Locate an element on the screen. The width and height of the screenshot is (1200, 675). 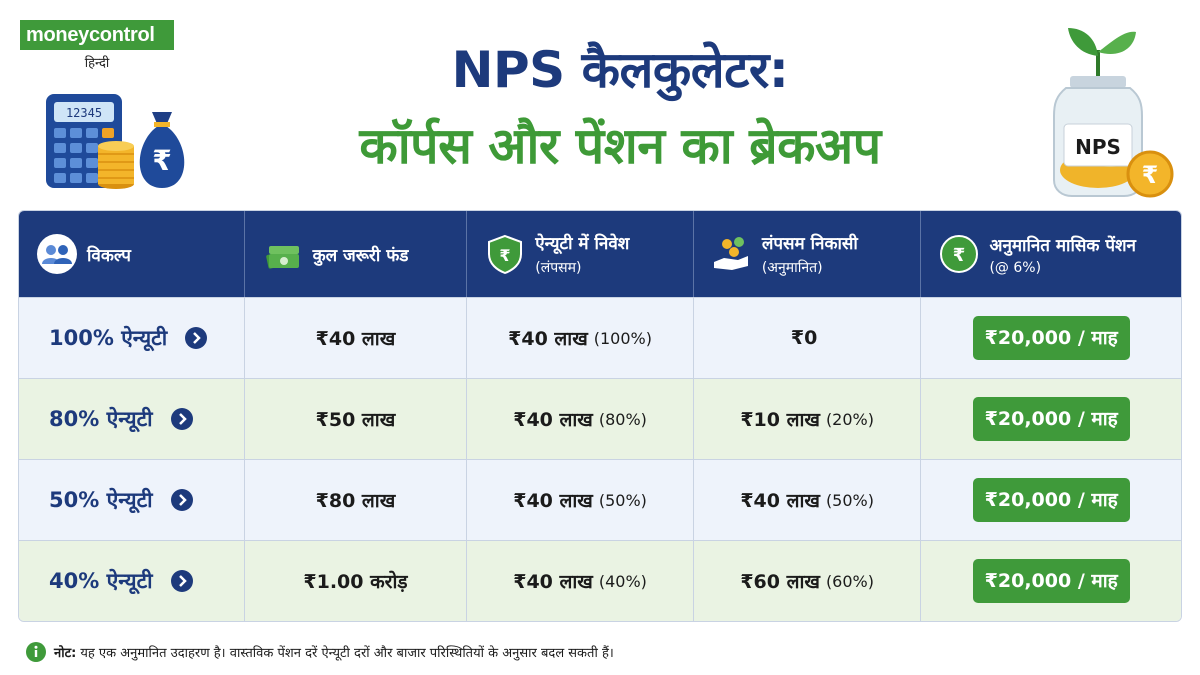
lumpsum-cell: ₹40 लाख (50%) is located at coordinates (808, 500).